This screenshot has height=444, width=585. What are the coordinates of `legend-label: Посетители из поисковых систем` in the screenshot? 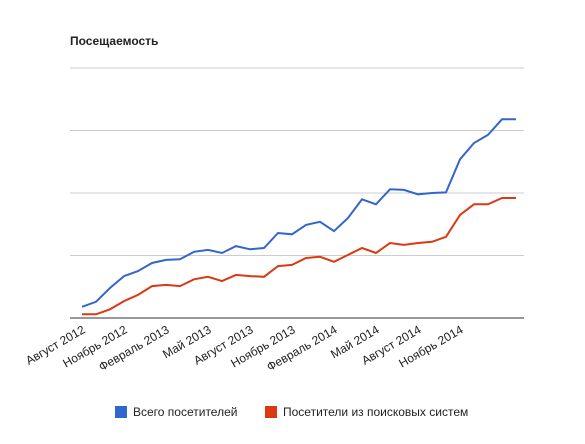 It's located at (375, 412).